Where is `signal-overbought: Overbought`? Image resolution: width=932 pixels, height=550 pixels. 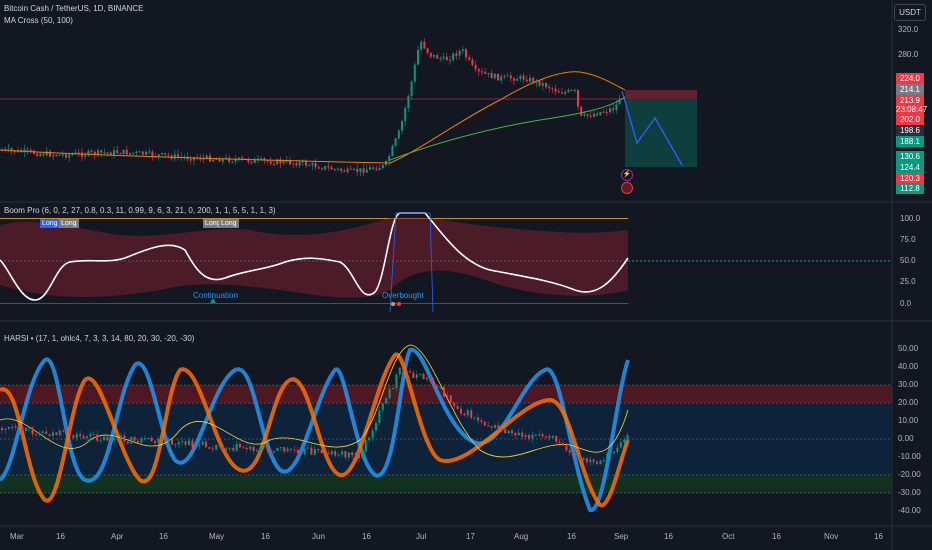 signal-overbought: Overbought is located at coordinates (403, 295).